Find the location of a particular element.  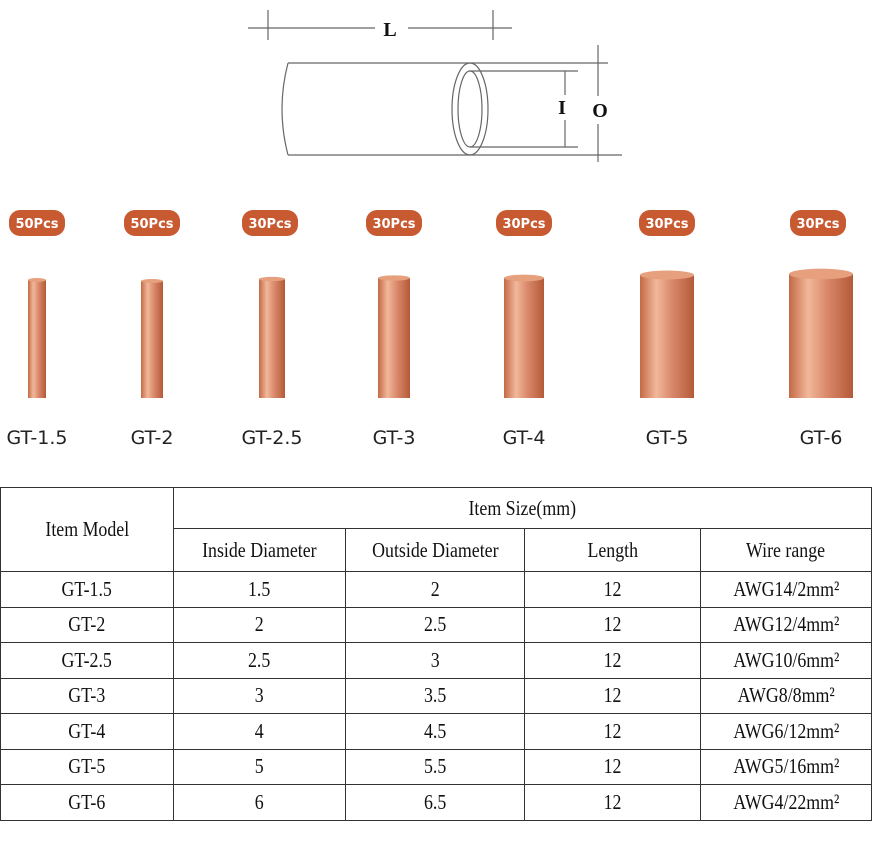

header-cell: Outside Diameter is located at coordinates (435, 550).